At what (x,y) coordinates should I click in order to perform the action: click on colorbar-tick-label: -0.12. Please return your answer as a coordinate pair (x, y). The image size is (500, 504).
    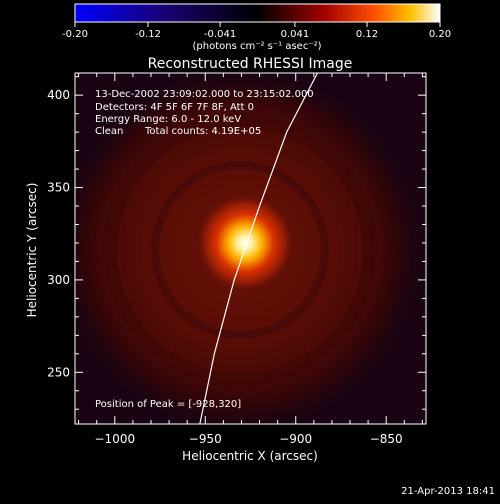
    Looking at the image, I should click on (148, 34).